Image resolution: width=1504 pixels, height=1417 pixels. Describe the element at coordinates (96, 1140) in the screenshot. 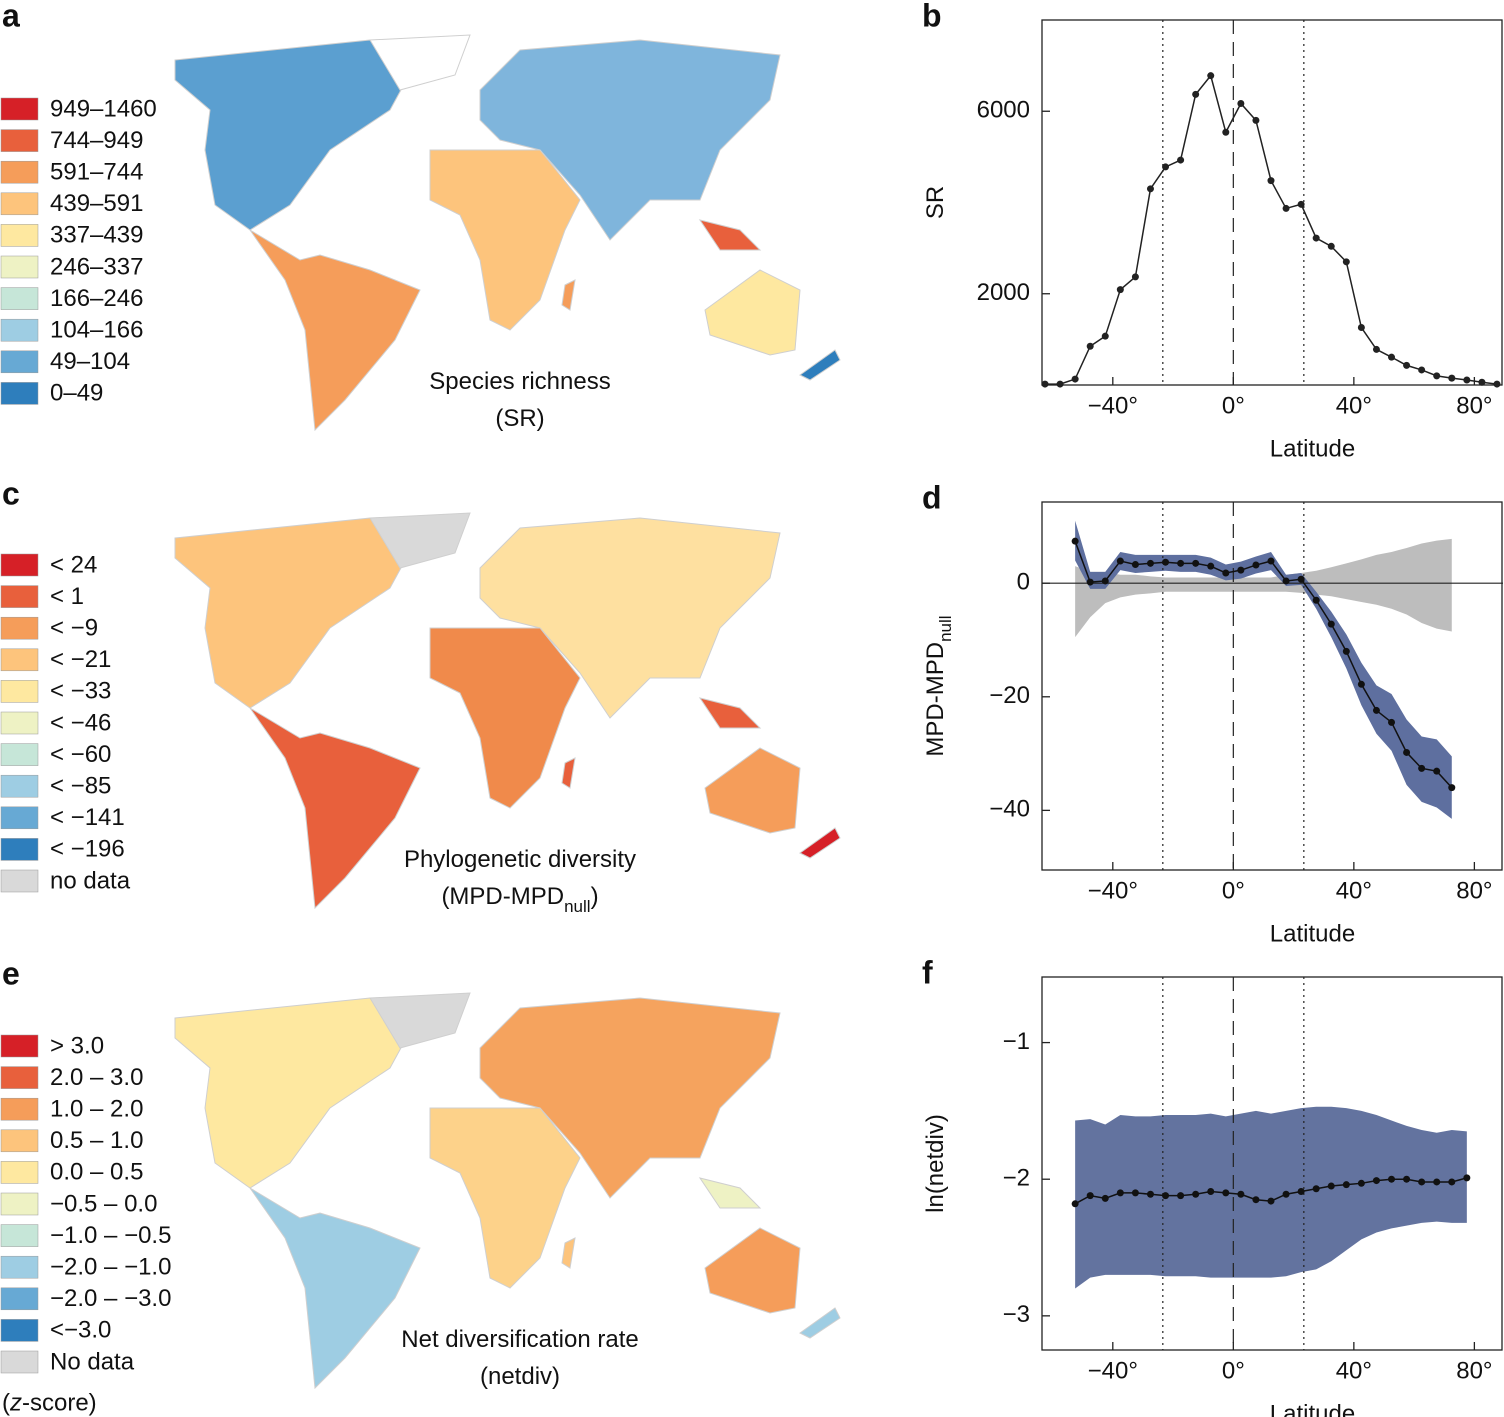

I see `legend-label: 0.5 – 1.0` at that location.